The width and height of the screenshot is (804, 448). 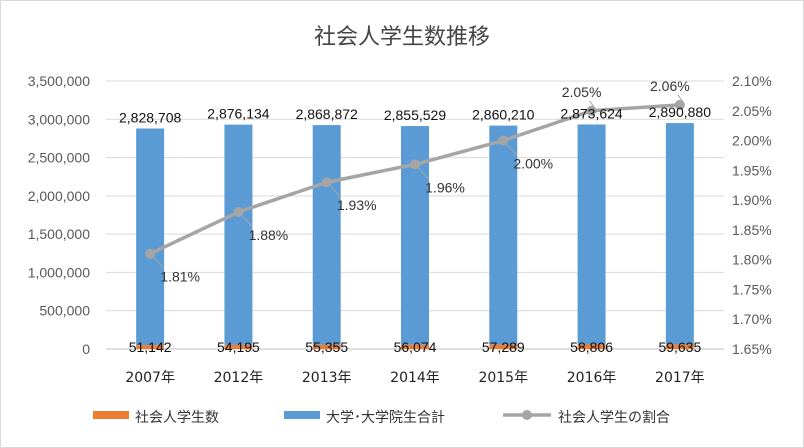 I want to click on y-right-tick-label: 1.65%, so click(x=752, y=349).